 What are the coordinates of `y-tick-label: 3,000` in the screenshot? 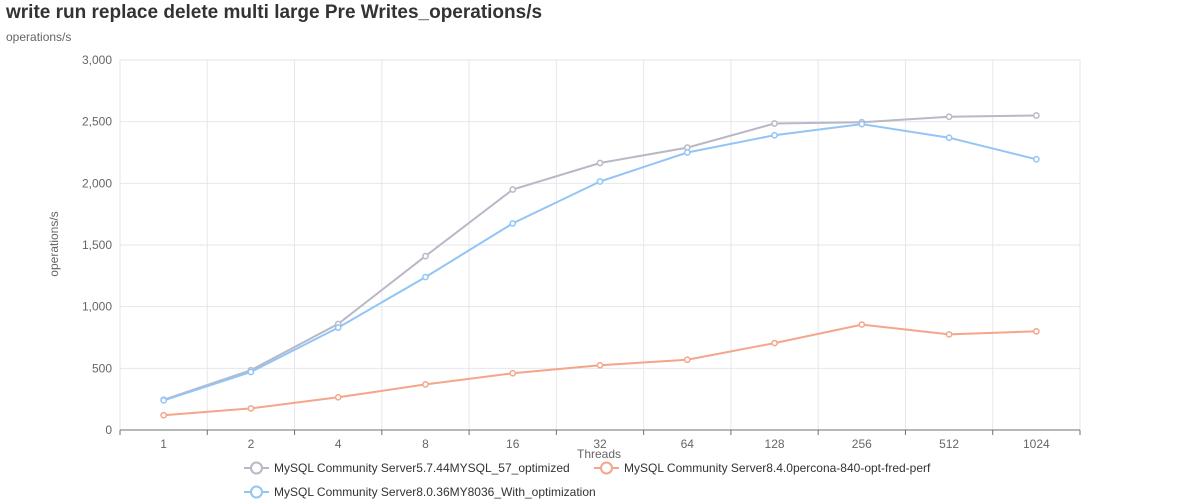 It's located at (97, 60).